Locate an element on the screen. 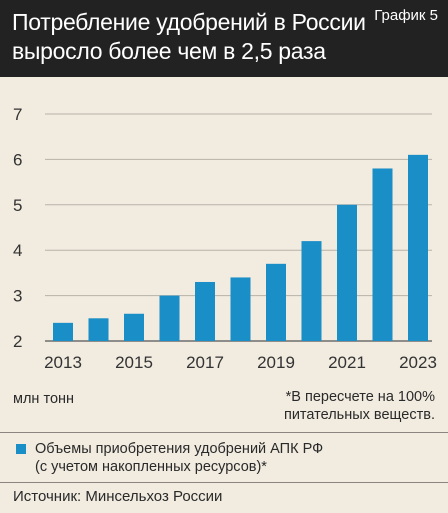  legend-swatch is located at coordinates (21, 449).